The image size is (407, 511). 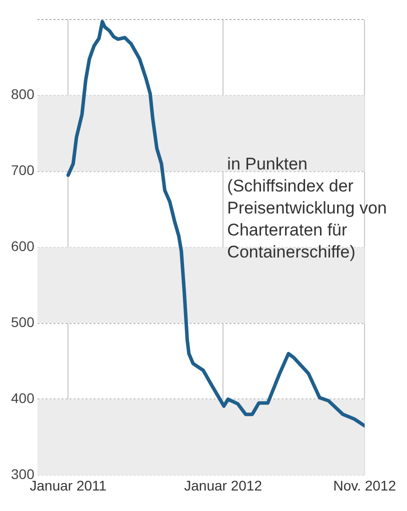 What do you see at coordinates (23, 398) in the screenshot?
I see `y-tick-label: 400` at bounding box center [23, 398].